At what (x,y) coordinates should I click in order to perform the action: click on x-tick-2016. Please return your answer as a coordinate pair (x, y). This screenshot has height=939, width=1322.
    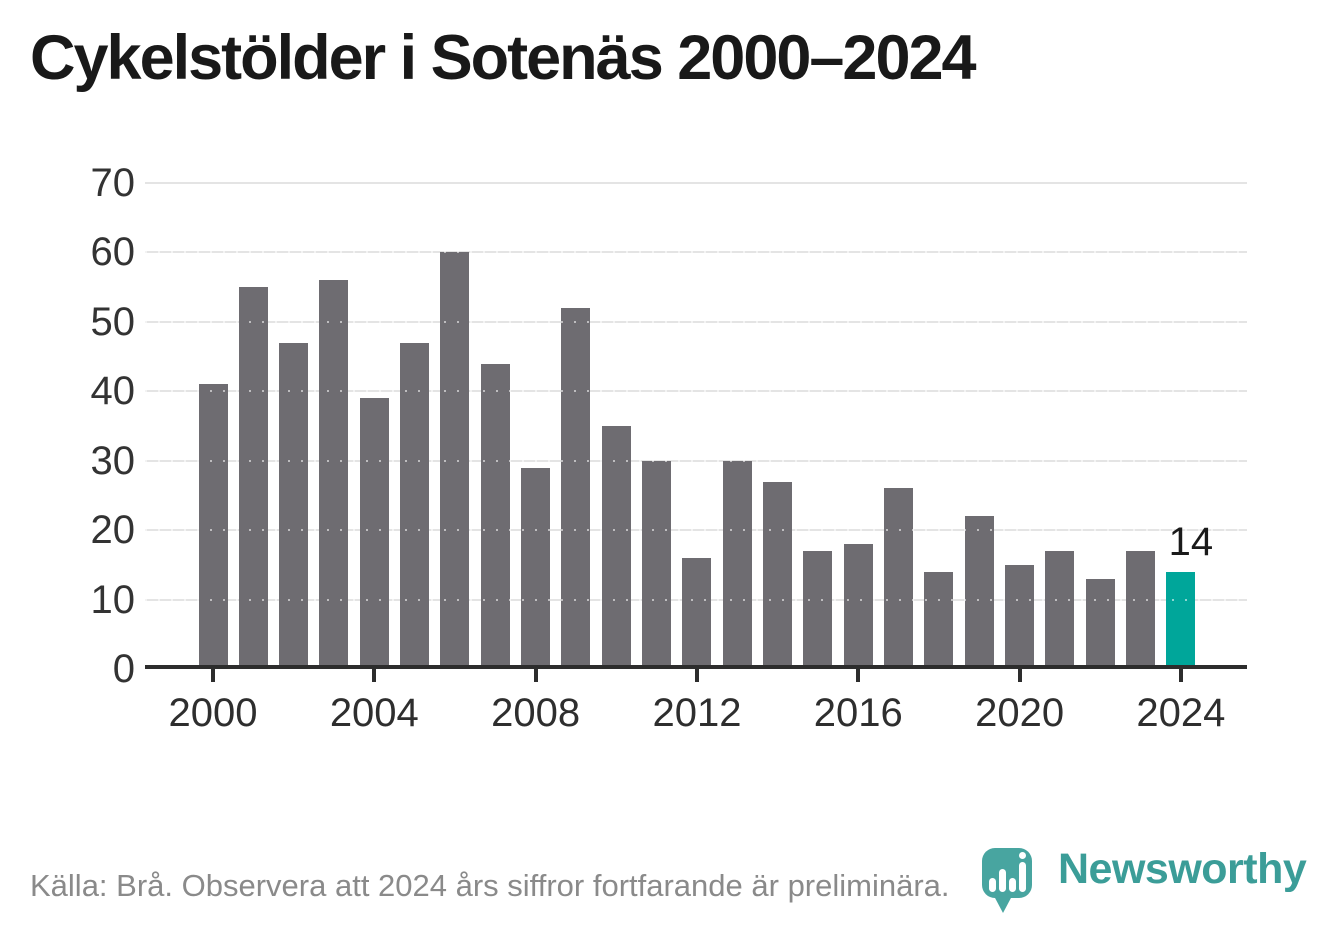
    Looking at the image, I should click on (858, 675).